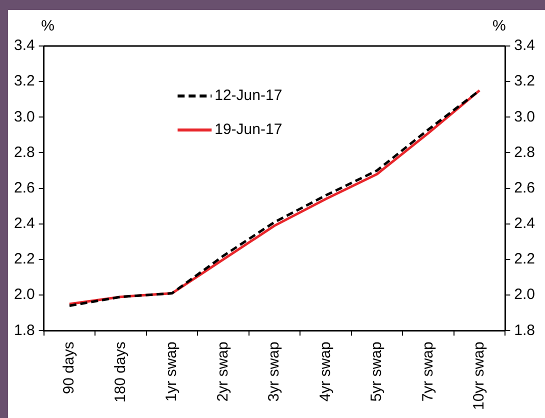 The height and width of the screenshot is (418, 545). Describe the element at coordinates (274, 372) in the screenshot. I see `x-tick-label: 3yr swap` at that location.